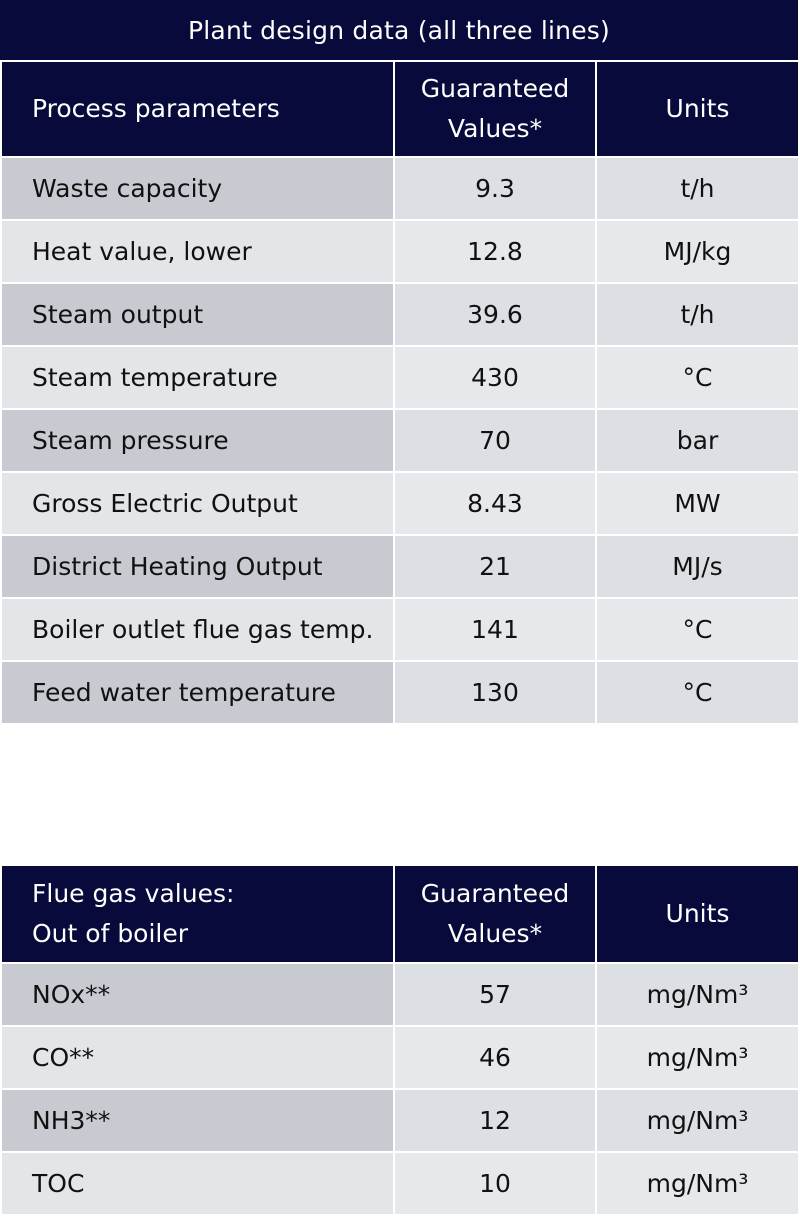 This screenshot has height=1226, width=800. I want to click on table-row: CO** 46 mg/Nm³, so click(400, 1057).